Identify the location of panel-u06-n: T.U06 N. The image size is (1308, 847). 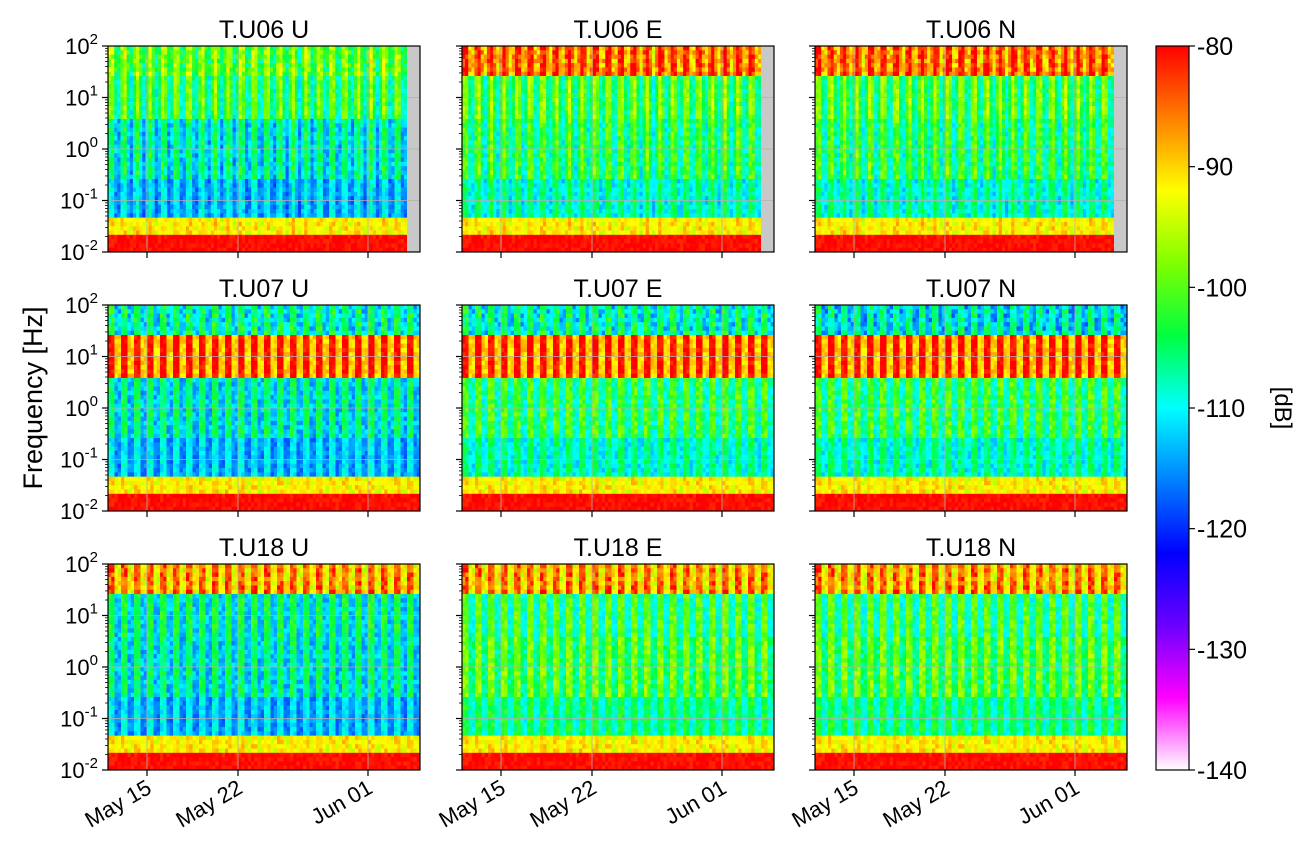
(968, 137).